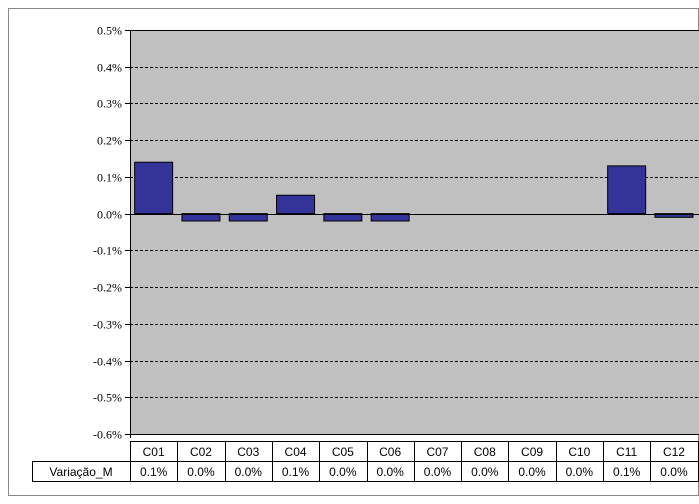 The width and height of the screenshot is (699, 504). What do you see at coordinates (343, 452) in the screenshot?
I see `category-label-c05: C05` at bounding box center [343, 452].